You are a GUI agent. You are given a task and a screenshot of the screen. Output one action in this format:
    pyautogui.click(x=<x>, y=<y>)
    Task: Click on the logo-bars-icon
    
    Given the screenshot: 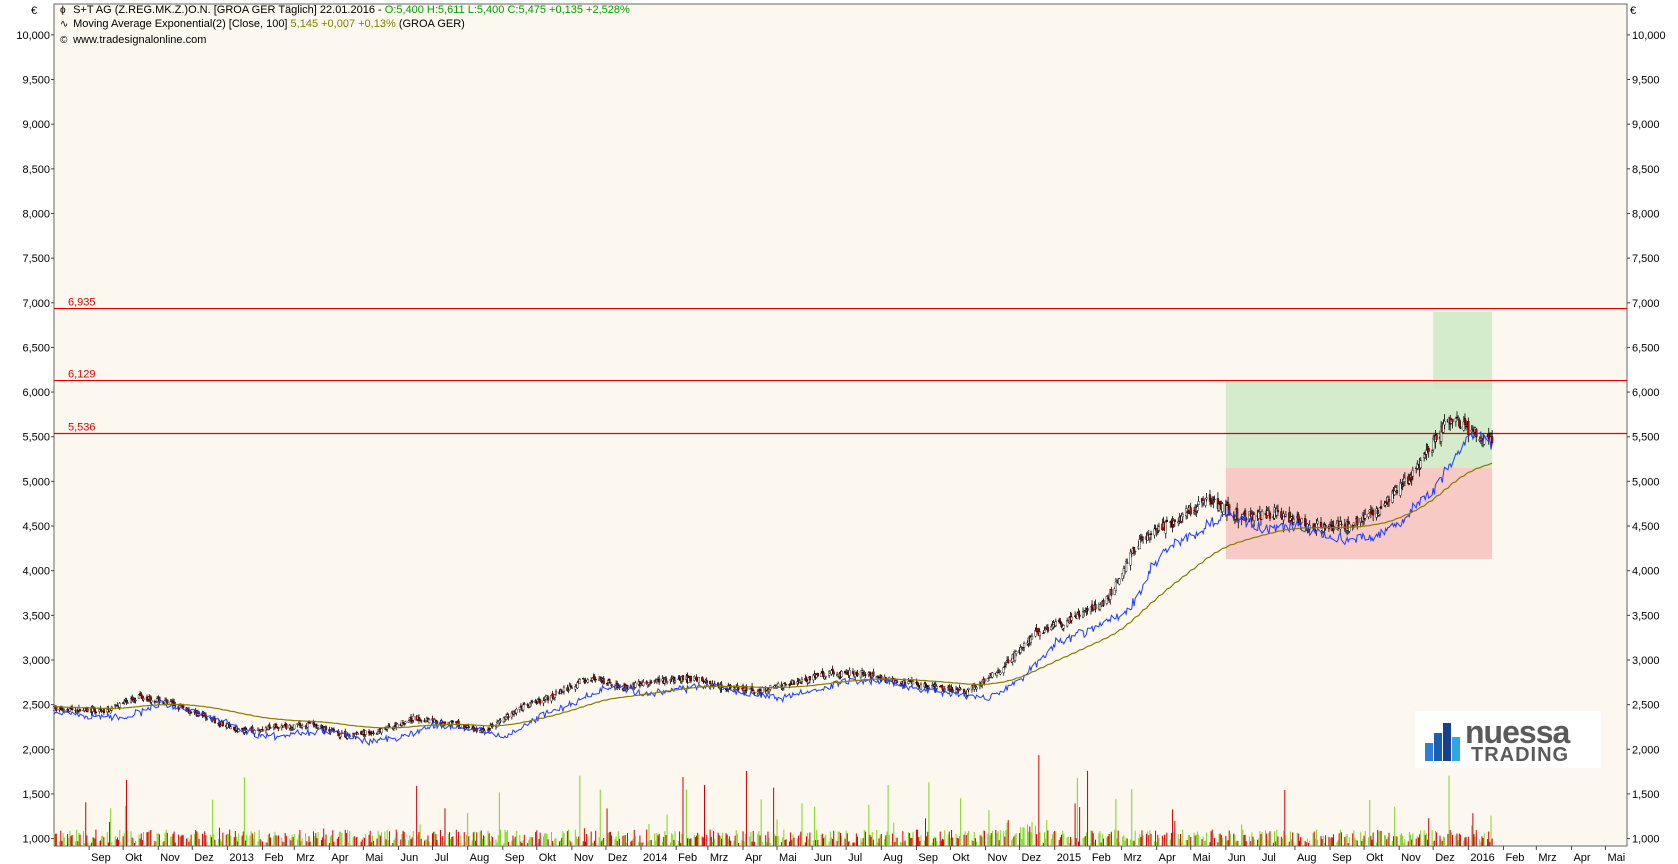 What is the action you would take?
    pyautogui.click(x=1447, y=741)
    